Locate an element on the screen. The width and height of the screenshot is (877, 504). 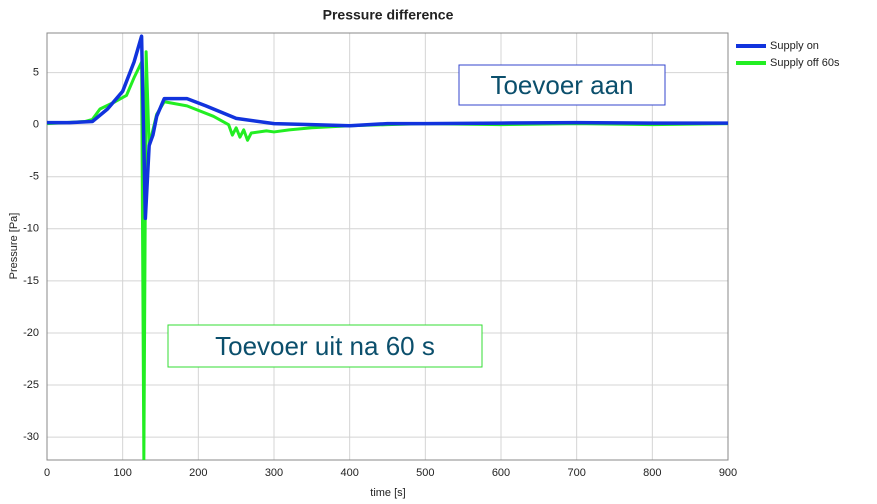
y-tick-label: -30 is located at coordinates (31, 437).